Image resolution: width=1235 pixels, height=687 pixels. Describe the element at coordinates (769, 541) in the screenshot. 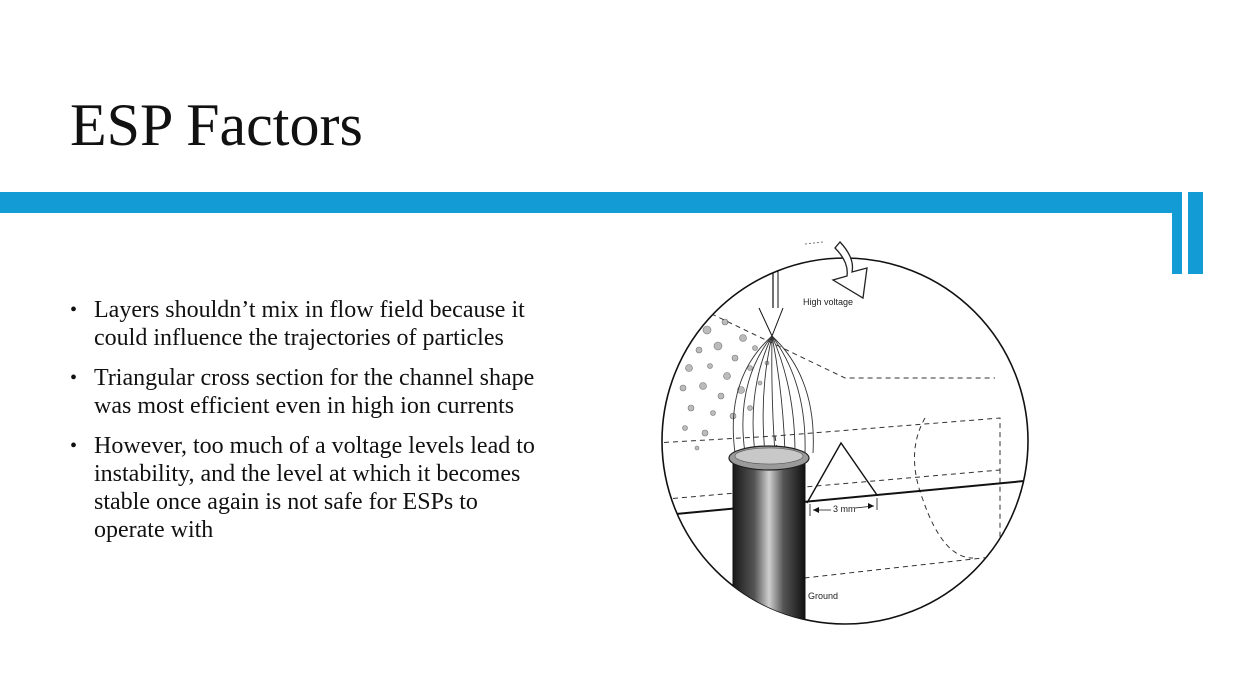

I see `ground-rod` at that location.